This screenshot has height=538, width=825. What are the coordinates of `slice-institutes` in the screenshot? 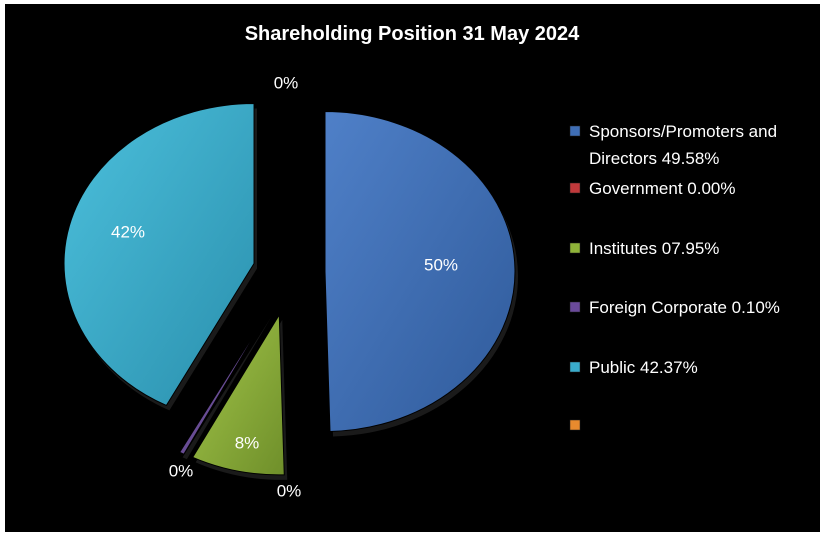 It's located at (238, 394).